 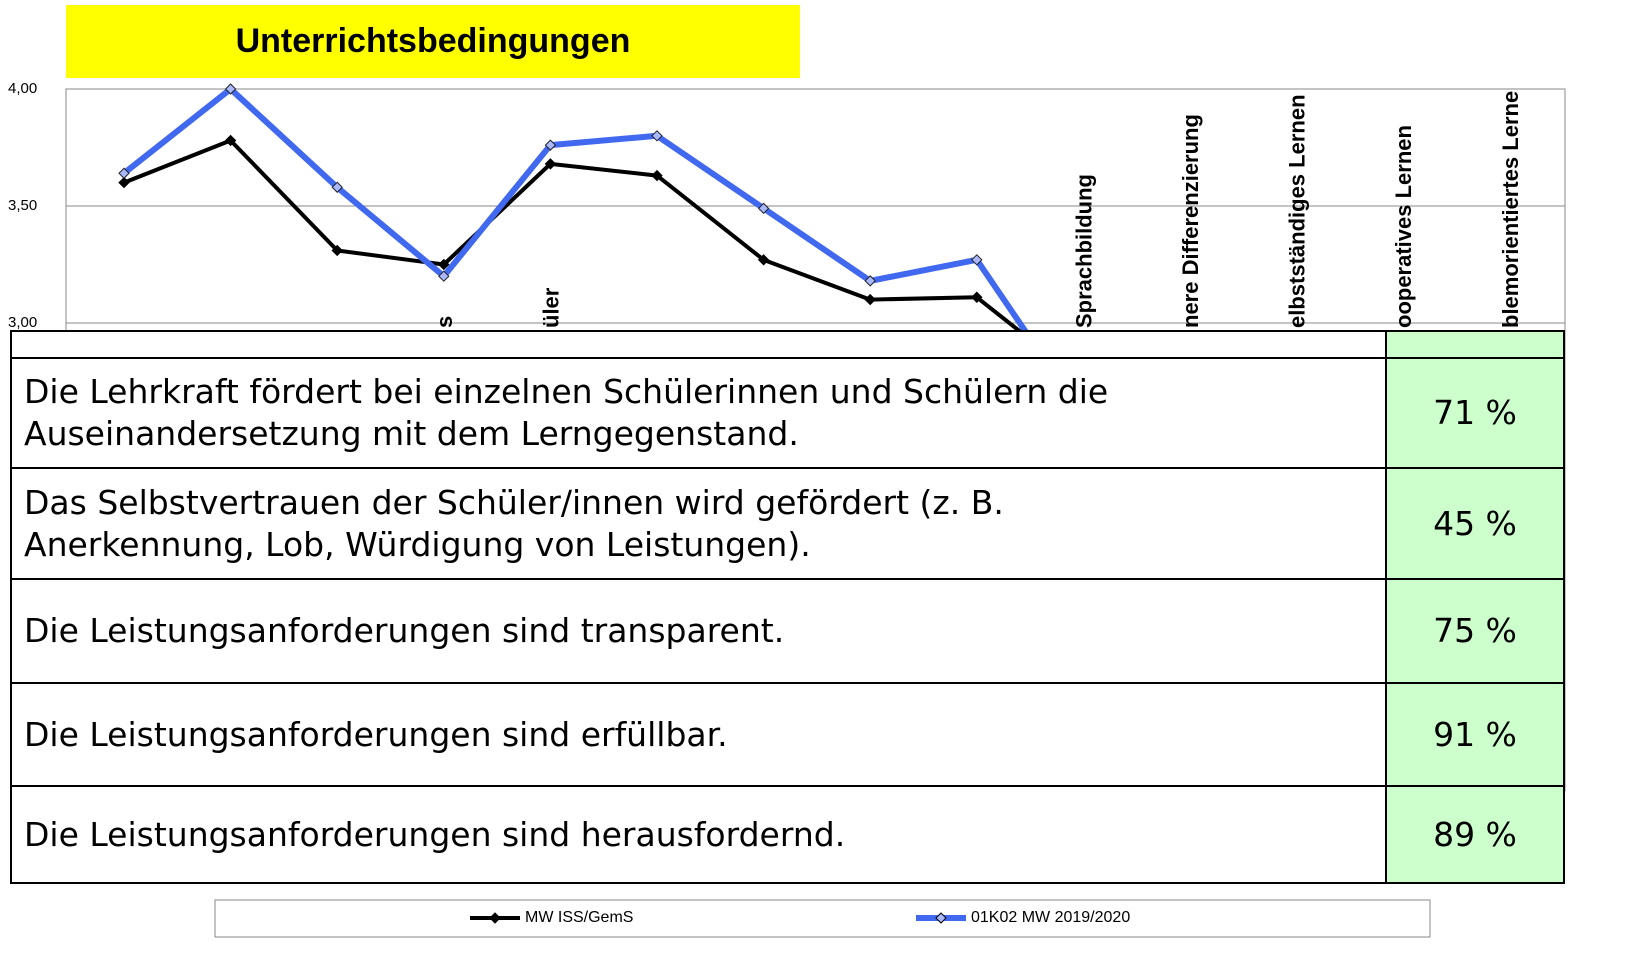 I want to click on chart-title: Unterrichtsbedingungen, so click(x=433, y=41).